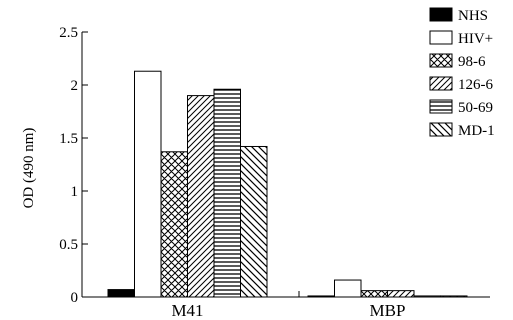 The image size is (513, 320). Describe the element at coordinates (472, 62) in the screenshot. I see `legend-label: 98-6` at that location.